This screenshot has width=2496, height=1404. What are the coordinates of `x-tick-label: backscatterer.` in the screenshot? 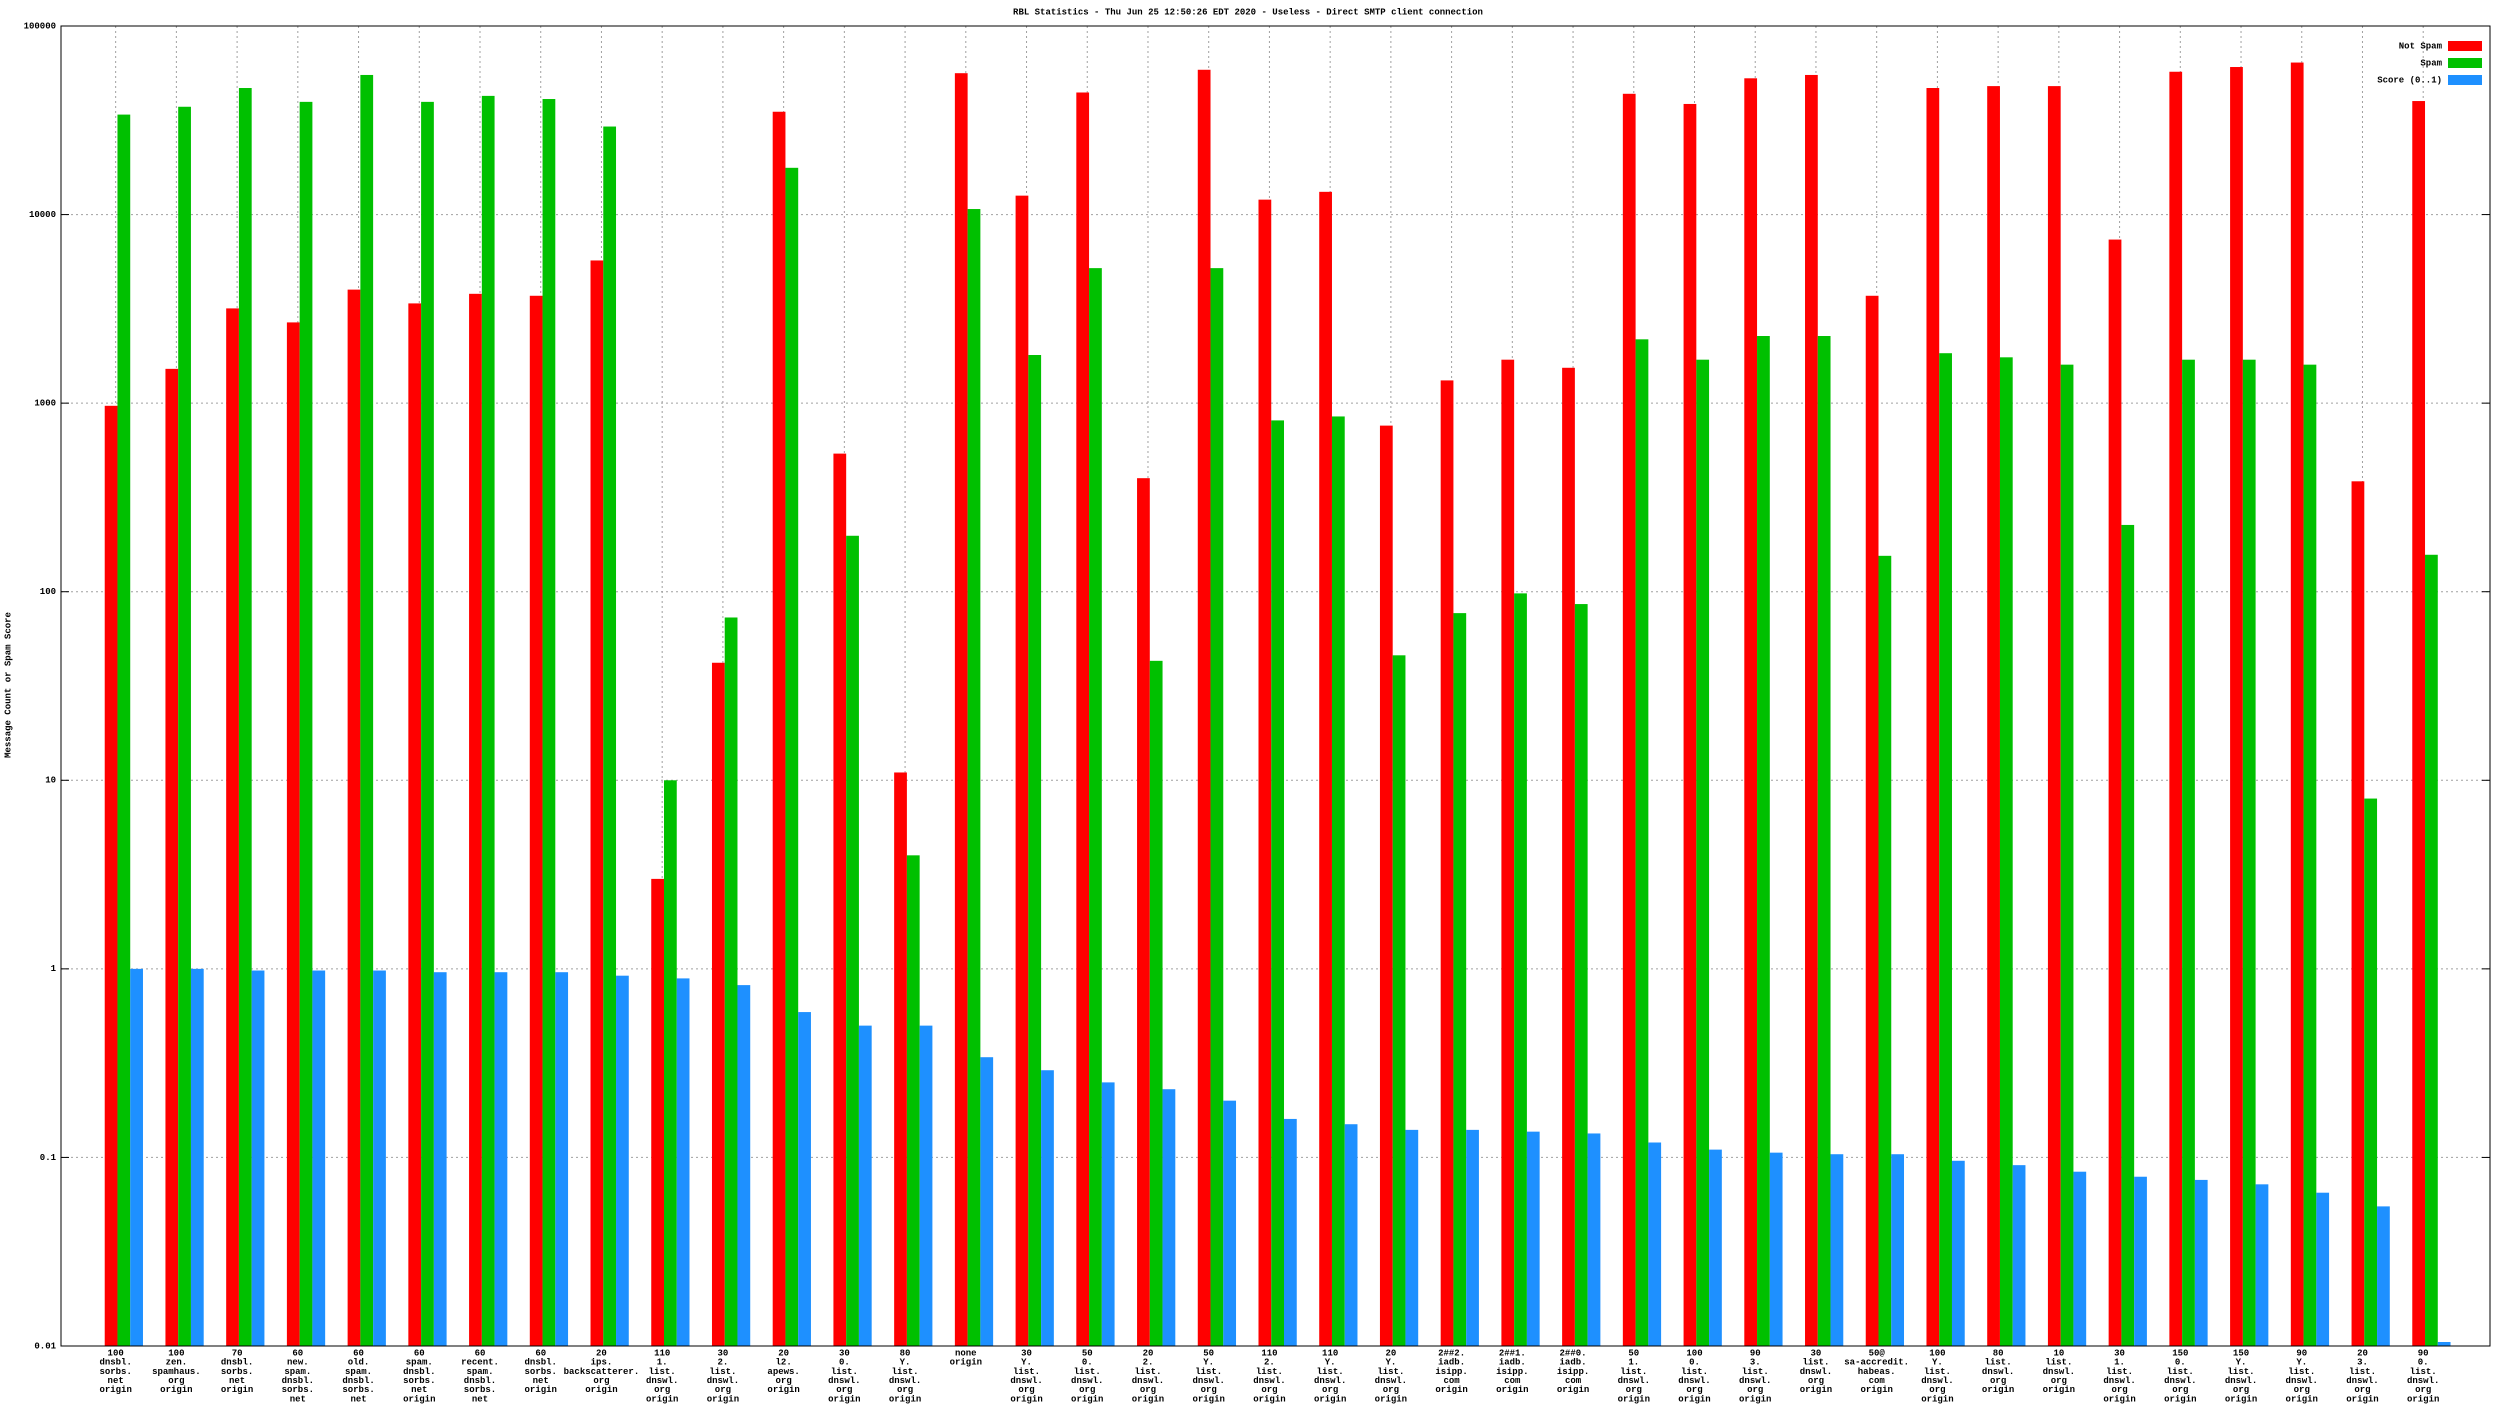 It's located at (602, 1372).